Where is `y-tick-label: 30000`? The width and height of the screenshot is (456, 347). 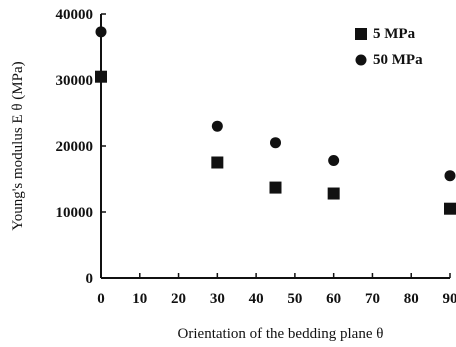
y-tick-label: 30000 is located at coordinates (75, 81).